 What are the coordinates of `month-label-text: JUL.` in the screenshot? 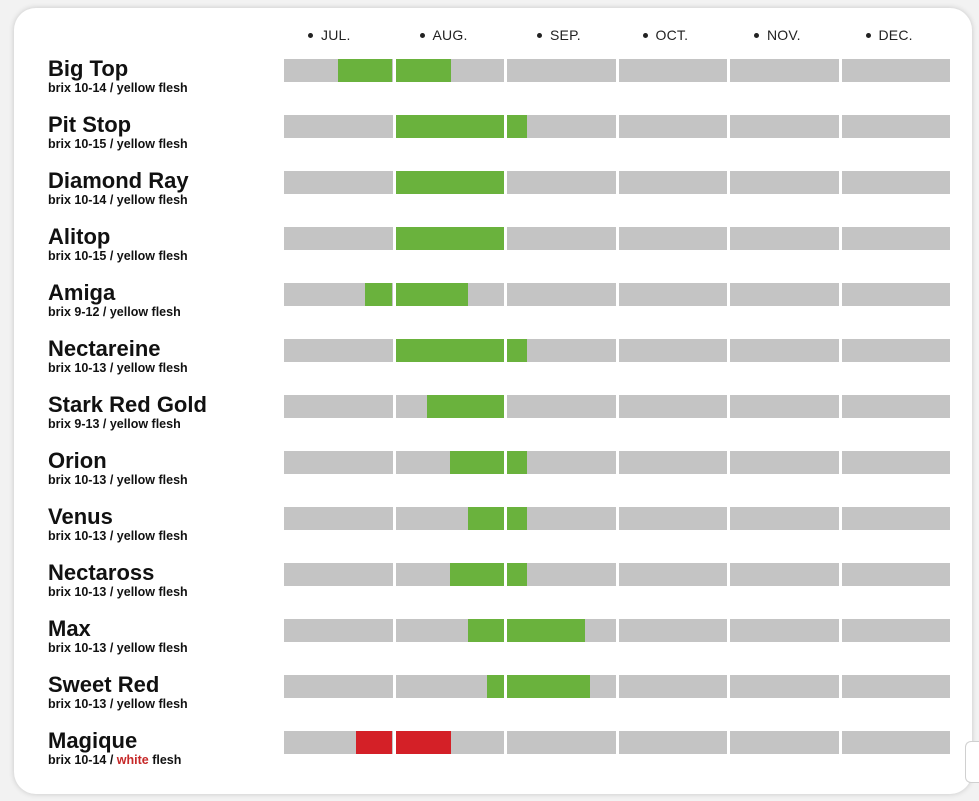 It's located at (336, 35).